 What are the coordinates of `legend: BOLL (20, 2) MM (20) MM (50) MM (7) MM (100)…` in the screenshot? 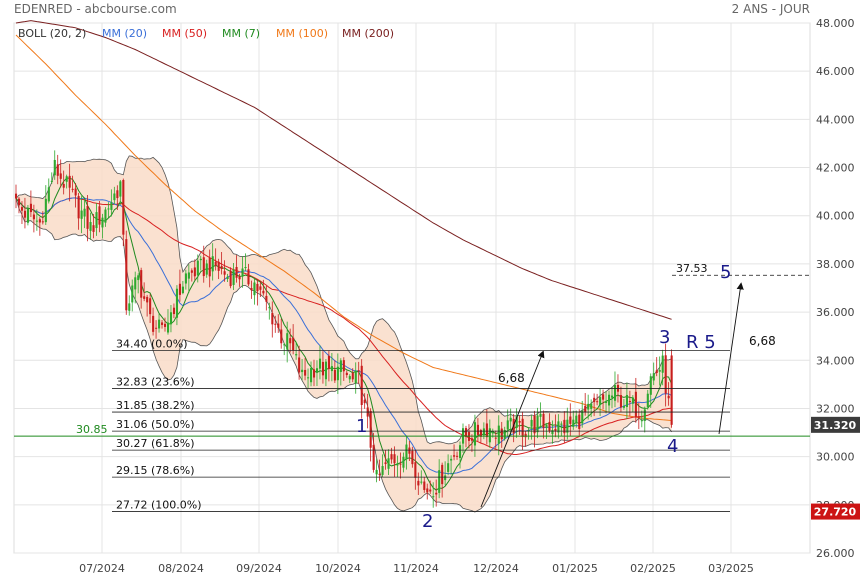 It's located at (206, 33).